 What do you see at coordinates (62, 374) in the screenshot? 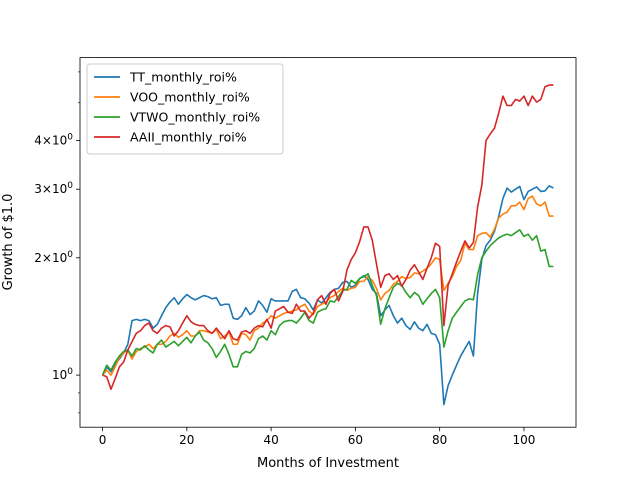
I see `y-tick-label: 100` at bounding box center [62, 374].